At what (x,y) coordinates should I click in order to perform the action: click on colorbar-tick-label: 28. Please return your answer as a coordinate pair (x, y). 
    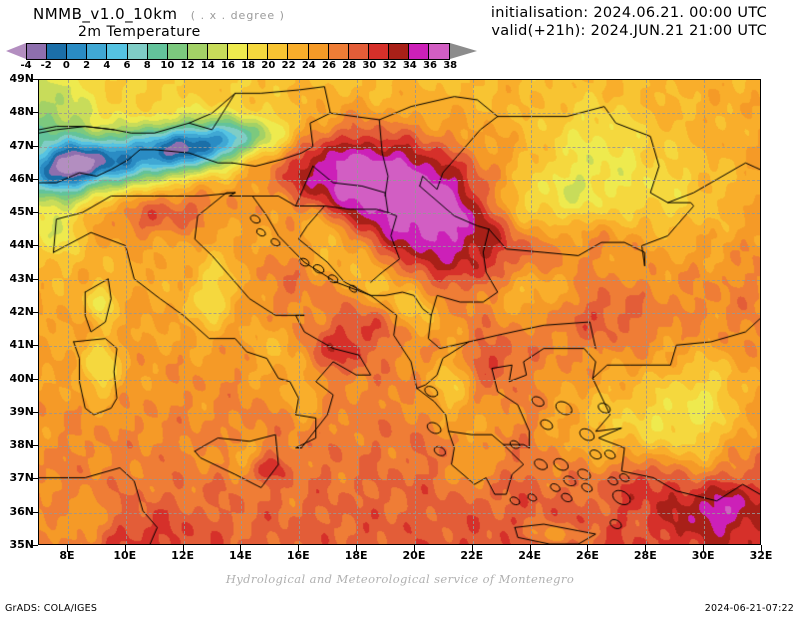
    Looking at the image, I should click on (349, 65).